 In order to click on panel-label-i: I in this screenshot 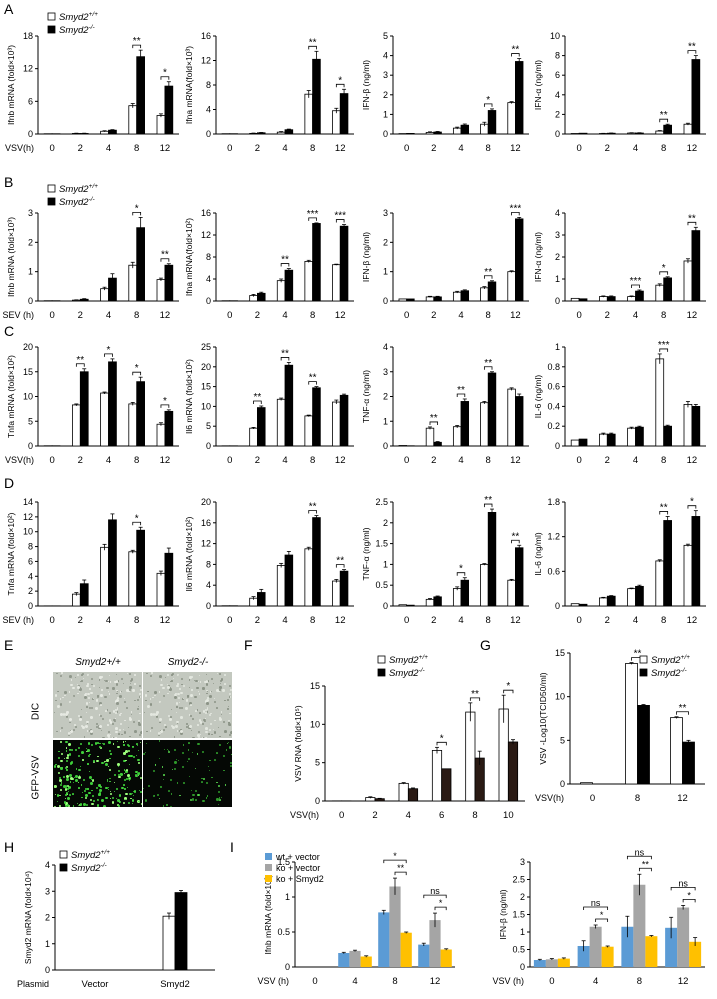, I will do `click(232, 847)`.